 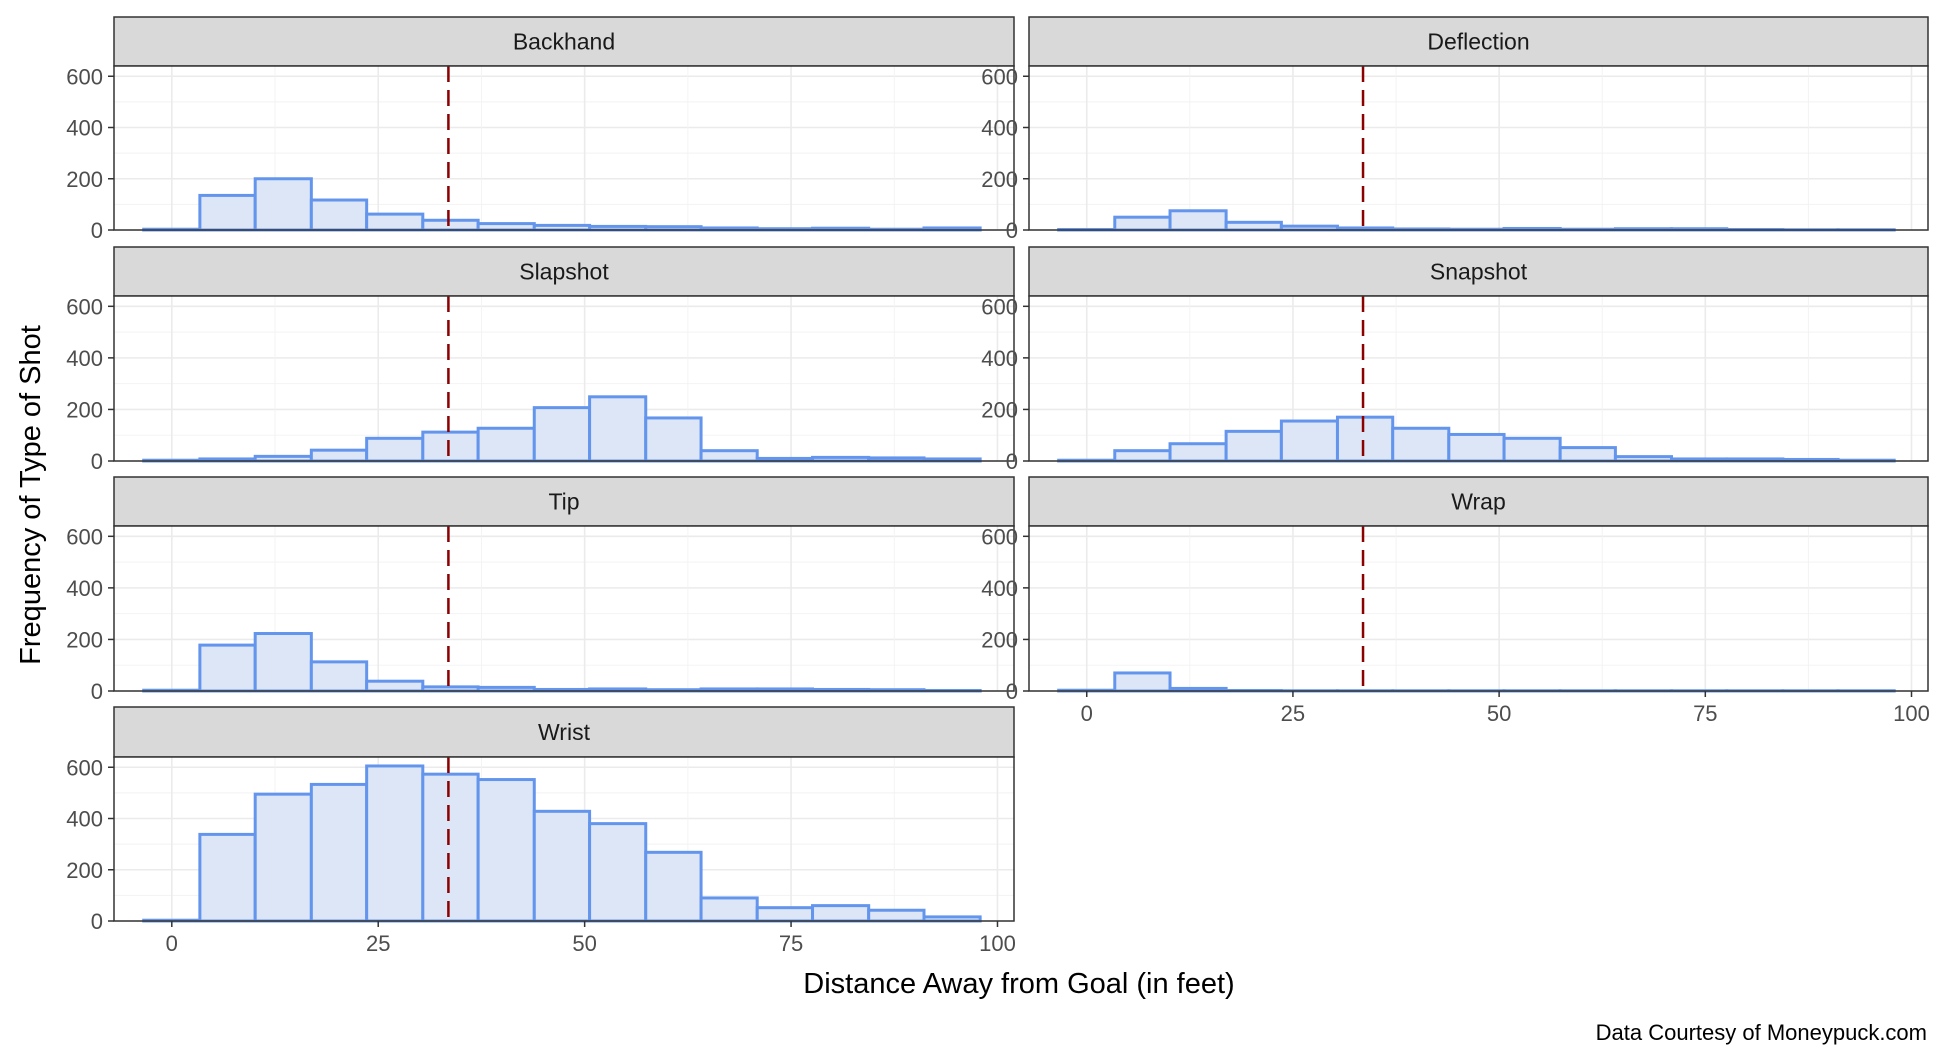 I want to click on strip-label-deflection: Deflection, so click(x=1478, y=42).